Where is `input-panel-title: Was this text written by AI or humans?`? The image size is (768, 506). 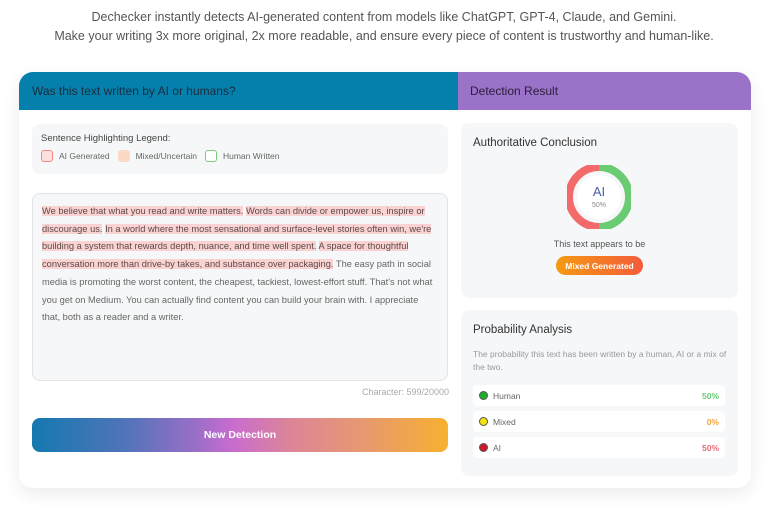 input-panel-title: Was this text written by AI or humans? is located at coordinates (134, 91).